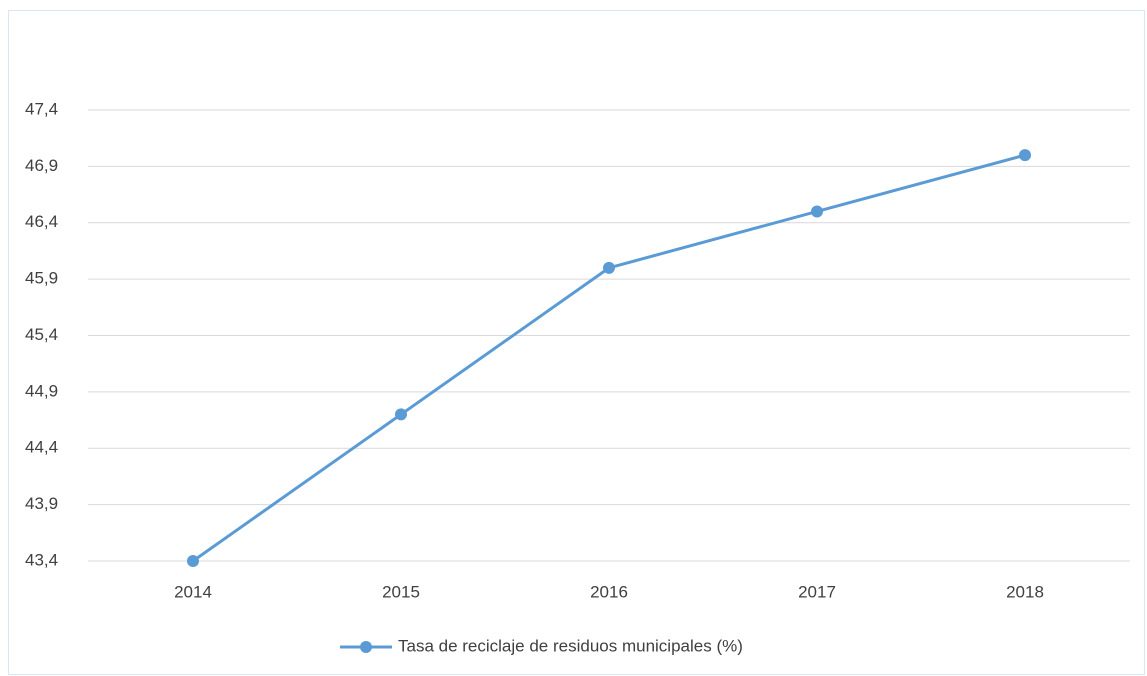 This screenshot has width=1147, height=676. I want to click on y-tick-label: 45,9, so click(41, 278).